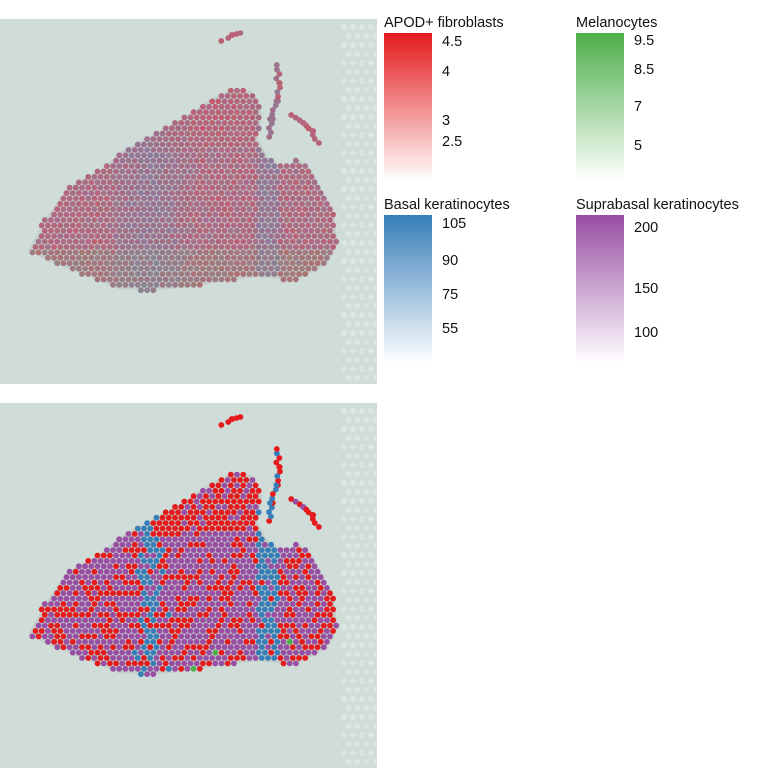  What do you see at coordinates (646, 289) in the screenshot?
I see `legend-tick: 150` at bounding box center [646, 289].